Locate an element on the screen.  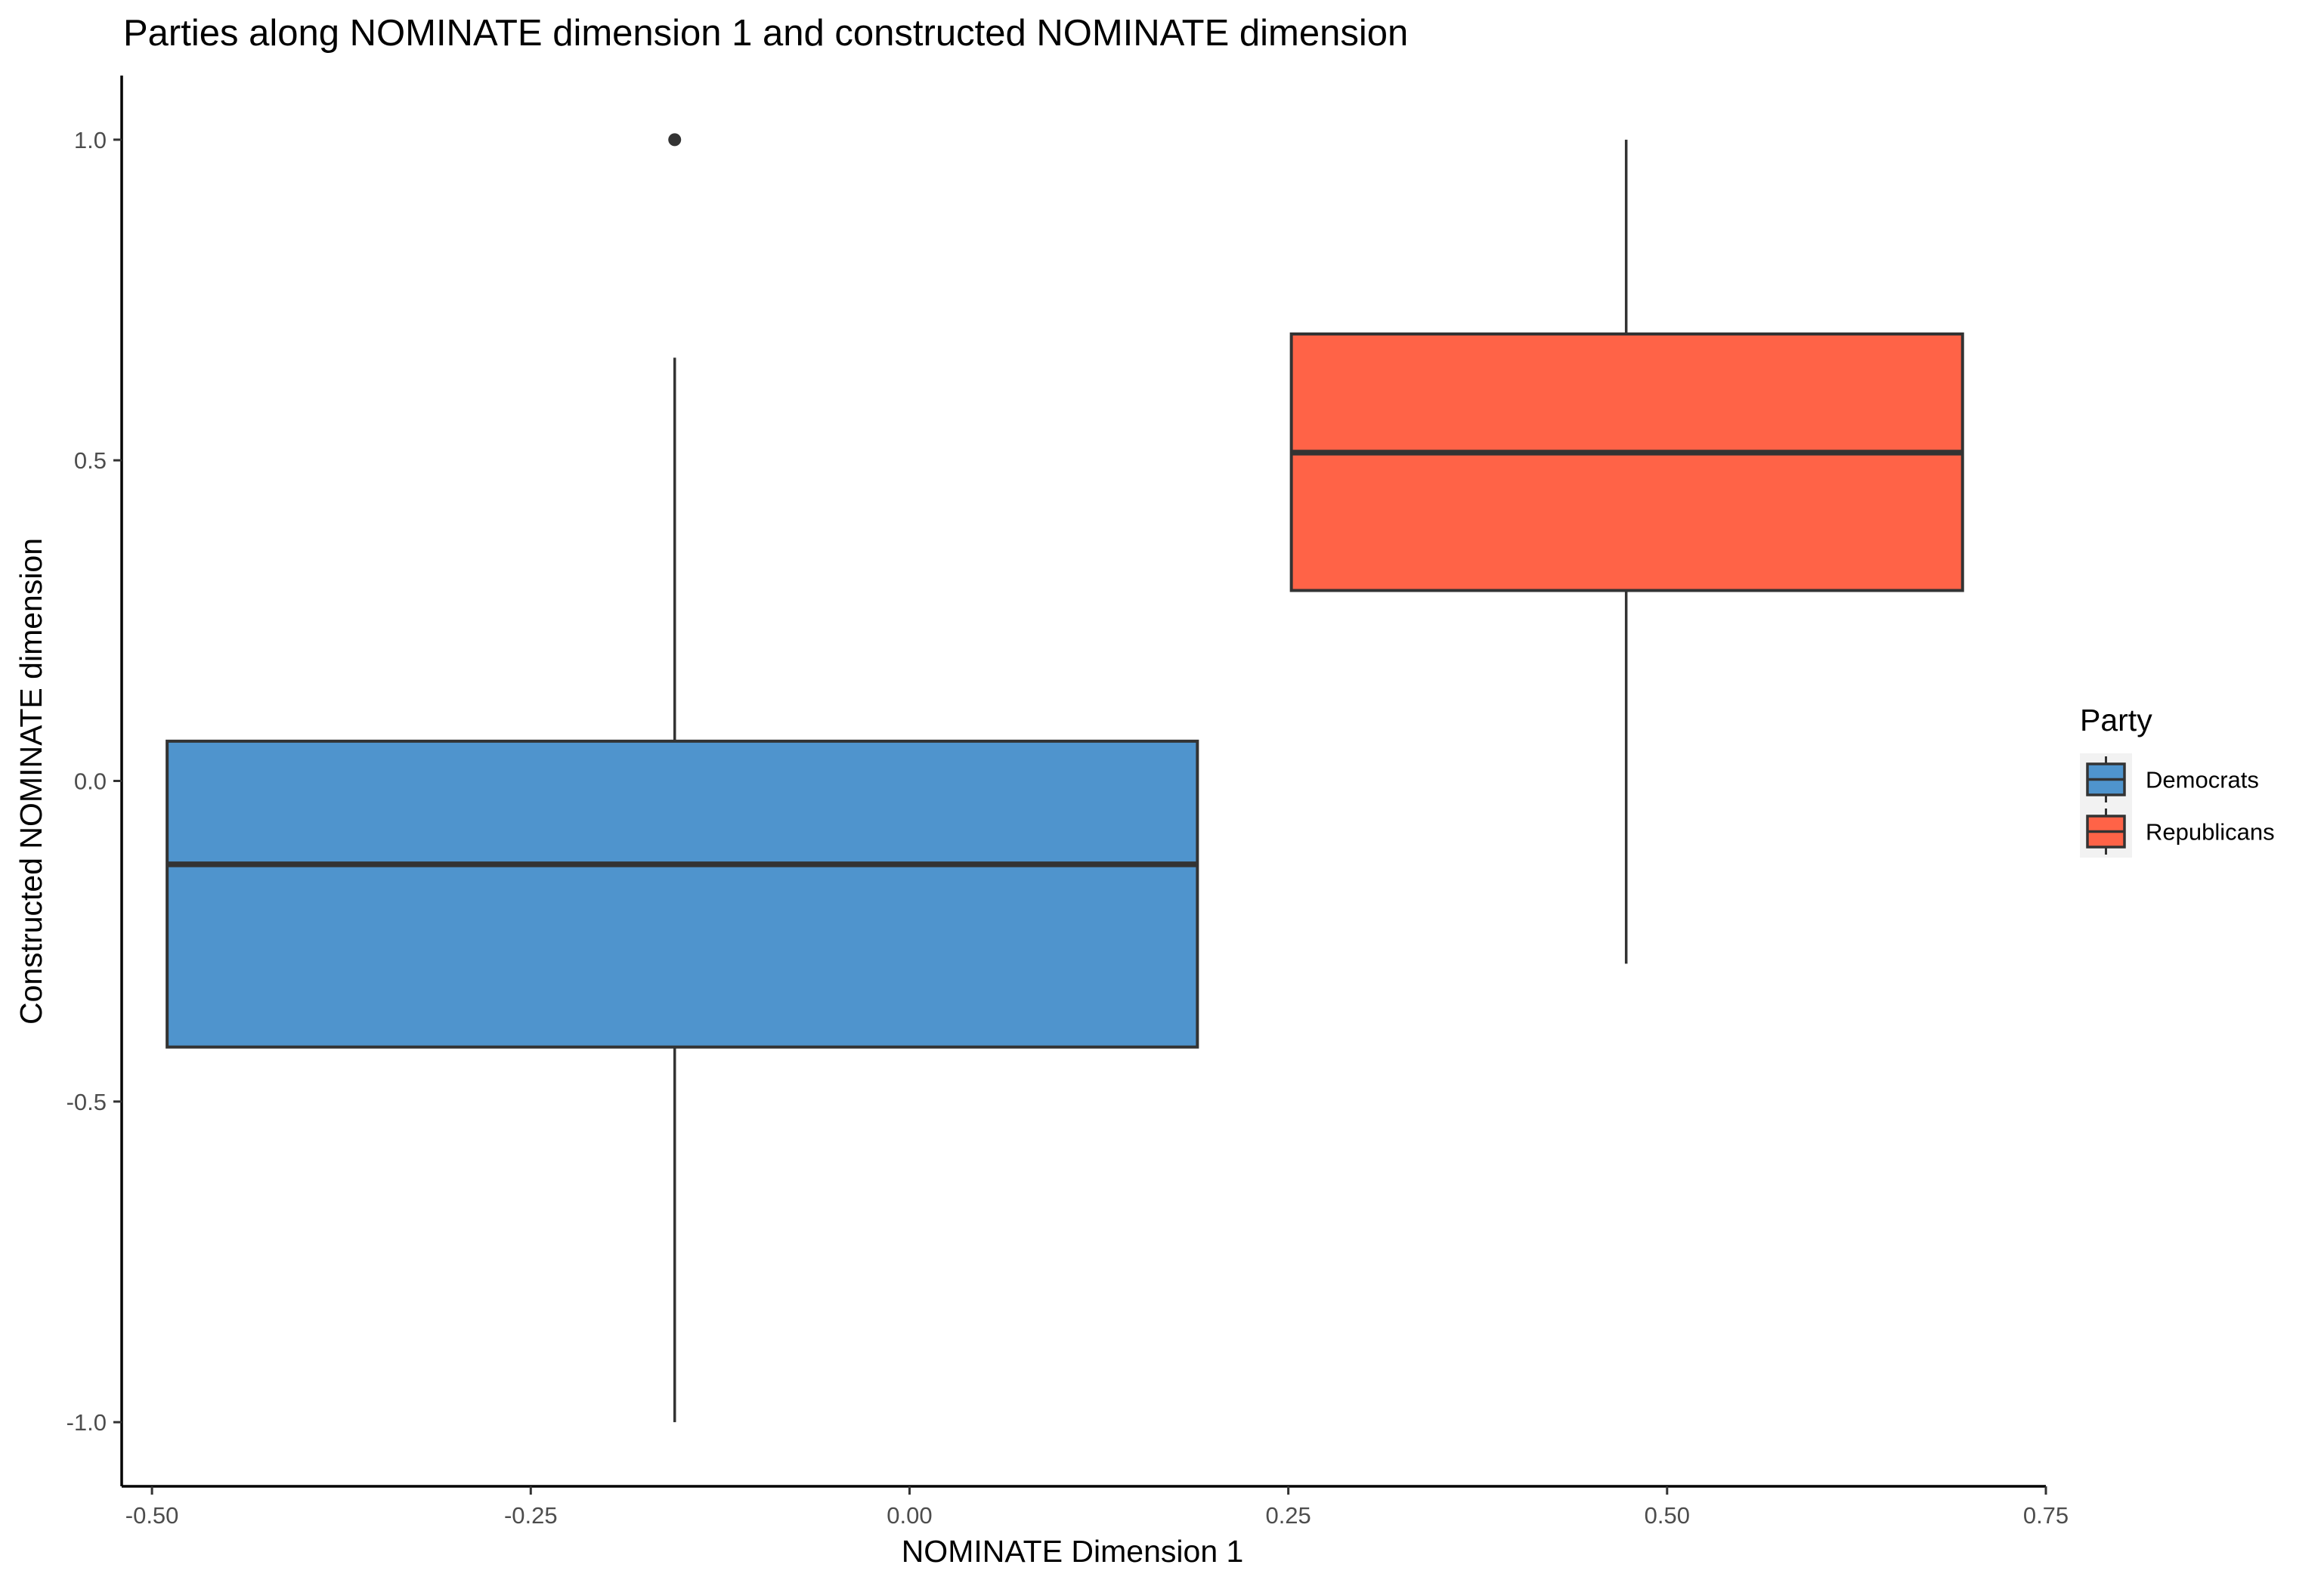
outlier-point-democrats is located at coordinates (675, 140).